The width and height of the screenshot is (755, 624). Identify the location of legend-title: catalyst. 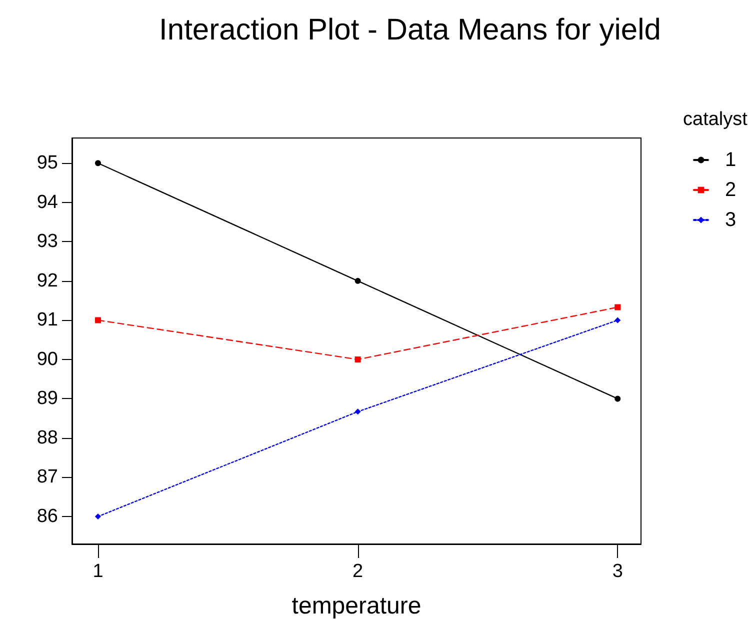
(715, 119).